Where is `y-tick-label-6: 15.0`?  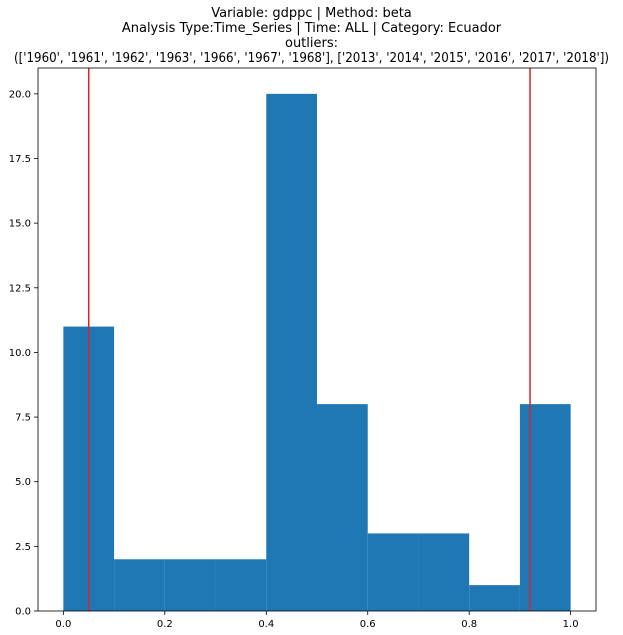 y-tick-label-6: 15.0 is located at coordinates (20, 224).